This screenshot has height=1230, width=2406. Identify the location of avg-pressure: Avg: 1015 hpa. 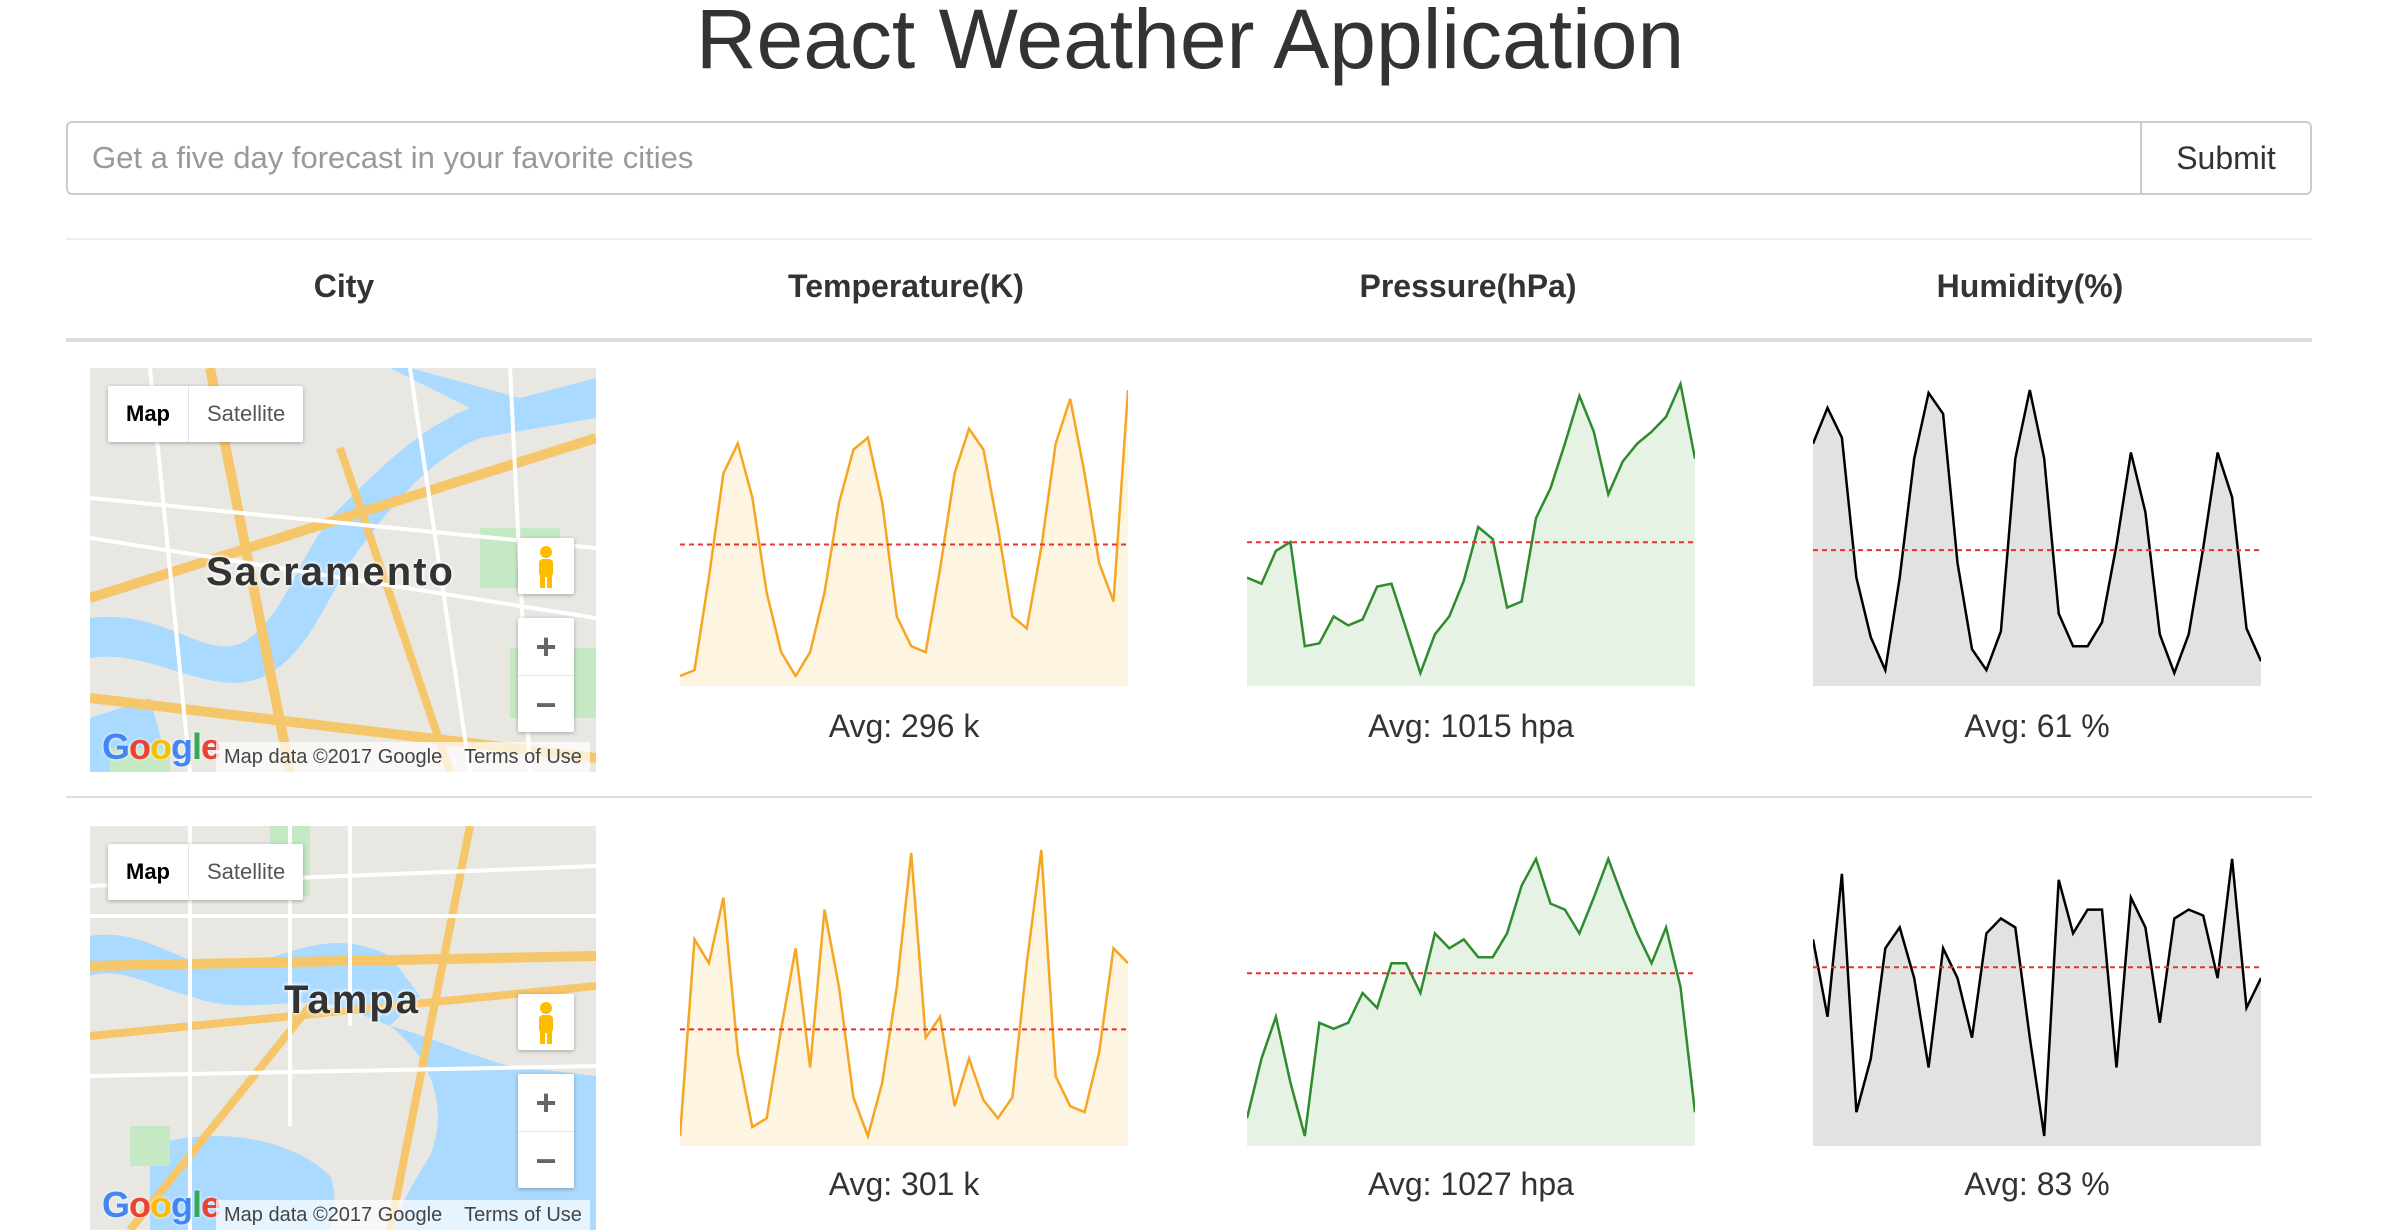
(1471, 726).